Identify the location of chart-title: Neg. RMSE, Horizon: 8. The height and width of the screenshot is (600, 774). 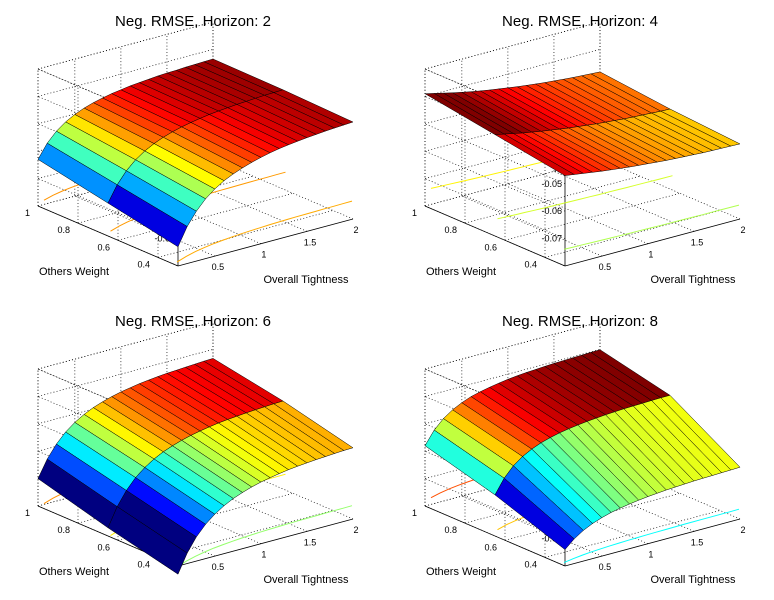
(580, 321).